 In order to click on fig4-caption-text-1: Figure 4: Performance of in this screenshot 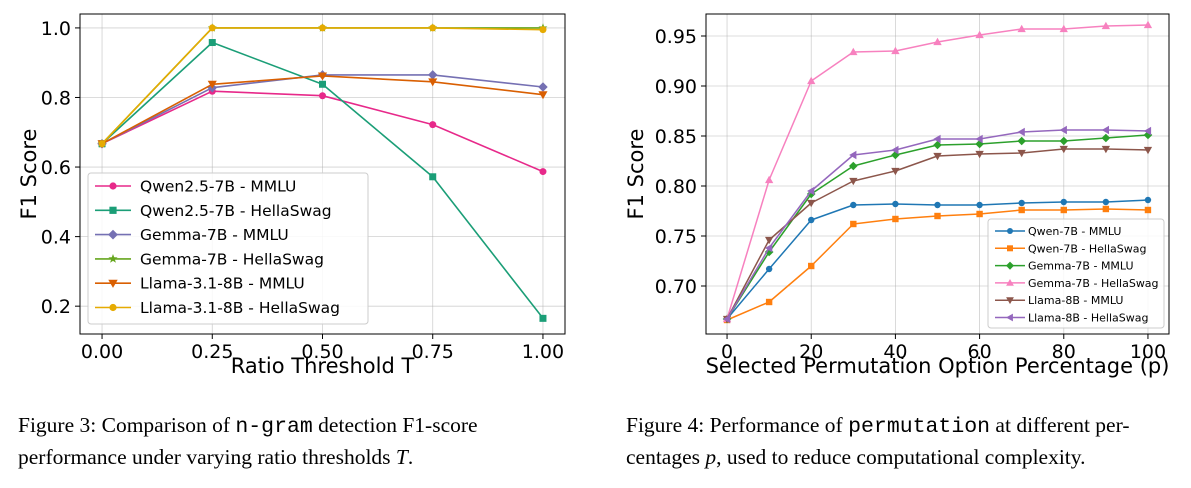, I will do `click(737, 425)`.